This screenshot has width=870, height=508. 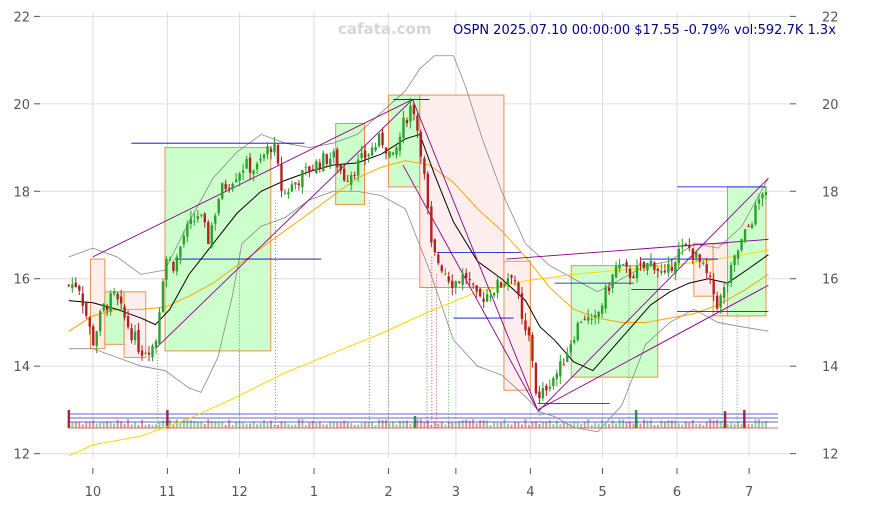 What do you see at coordinates (21, 17) in the screenshot?
I see `y-tick-label-left: 22` at bounding box center [21, 17].